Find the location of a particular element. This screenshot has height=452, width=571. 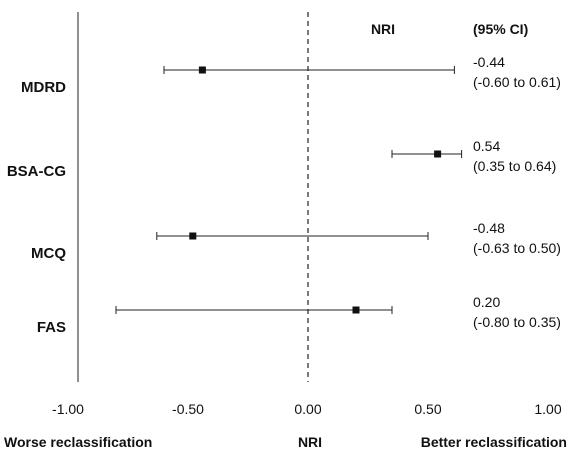

x-axis-ticks: -1.00 -0.50 0.00 0.50 1.00 is located at coordinates (307, 409).